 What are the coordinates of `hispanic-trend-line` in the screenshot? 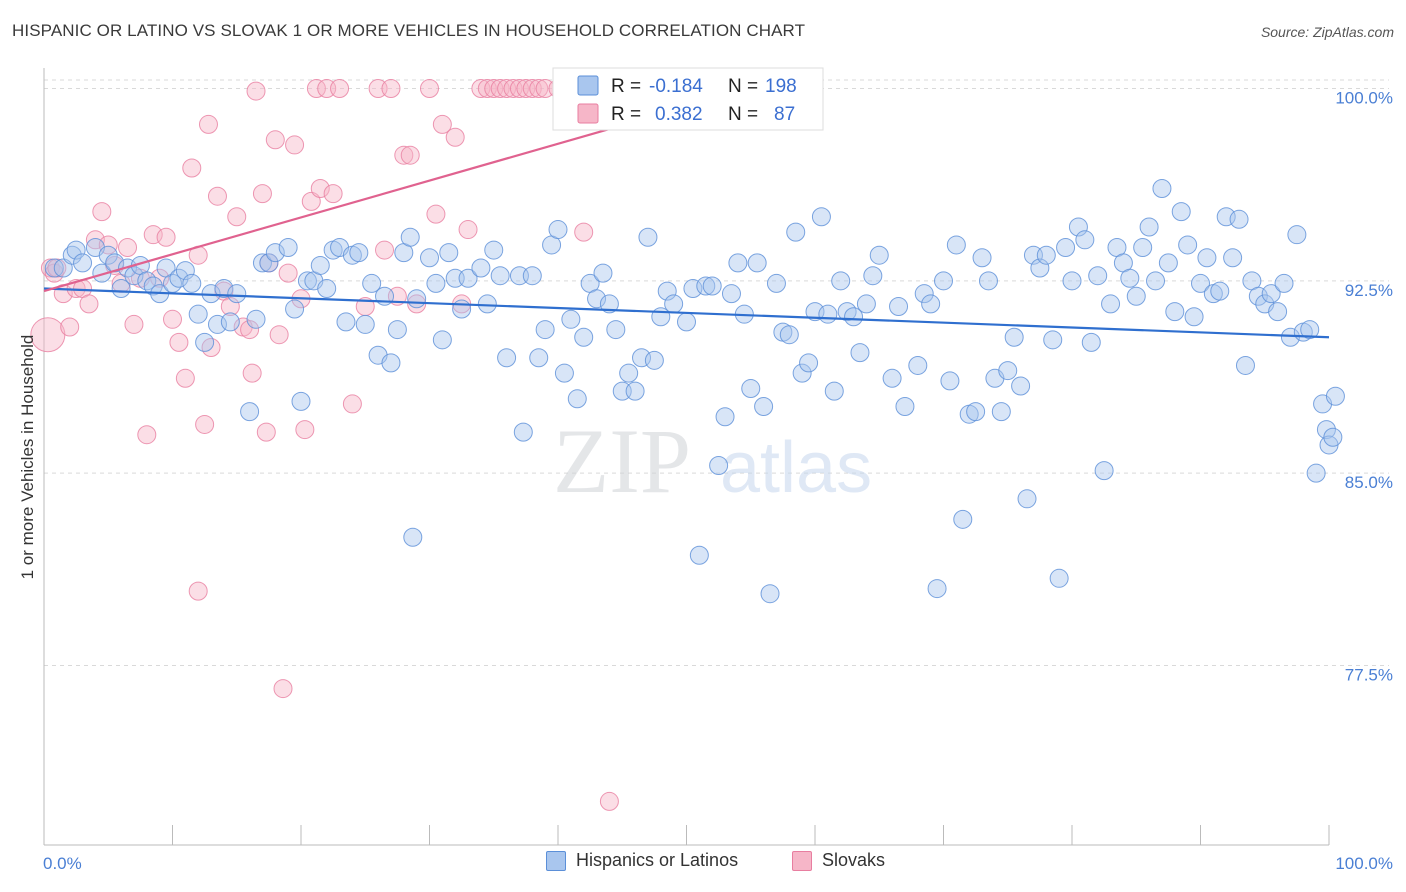 It's located at (686, 313).